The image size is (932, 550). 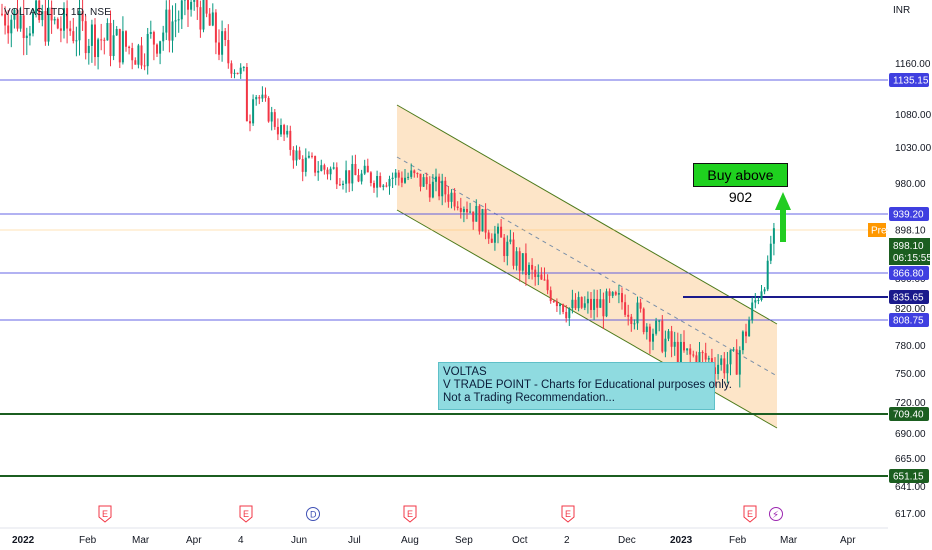 I want to click on event-markers: E E D E E E ⚡, so click(x=440, y=514).